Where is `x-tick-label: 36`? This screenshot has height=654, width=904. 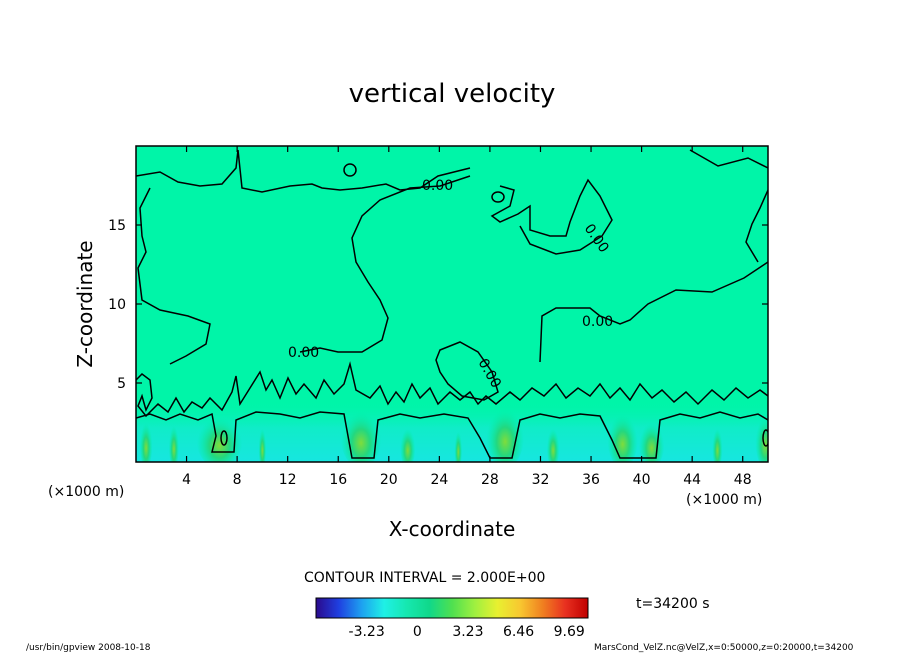
x-tick-label: 36 is located at coordinates (591, 480).